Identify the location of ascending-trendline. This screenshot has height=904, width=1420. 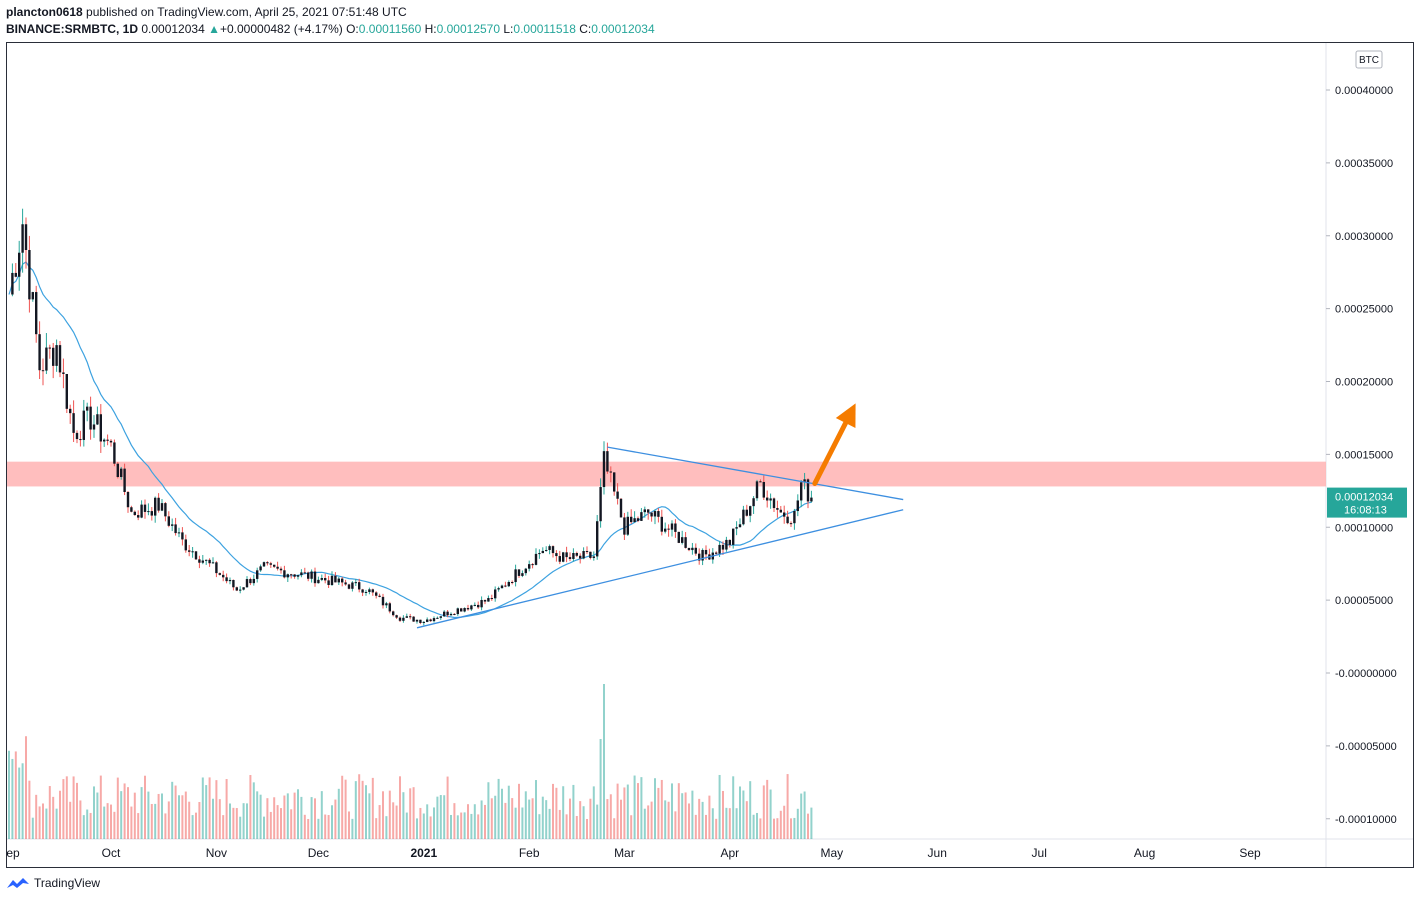
(660, 569).